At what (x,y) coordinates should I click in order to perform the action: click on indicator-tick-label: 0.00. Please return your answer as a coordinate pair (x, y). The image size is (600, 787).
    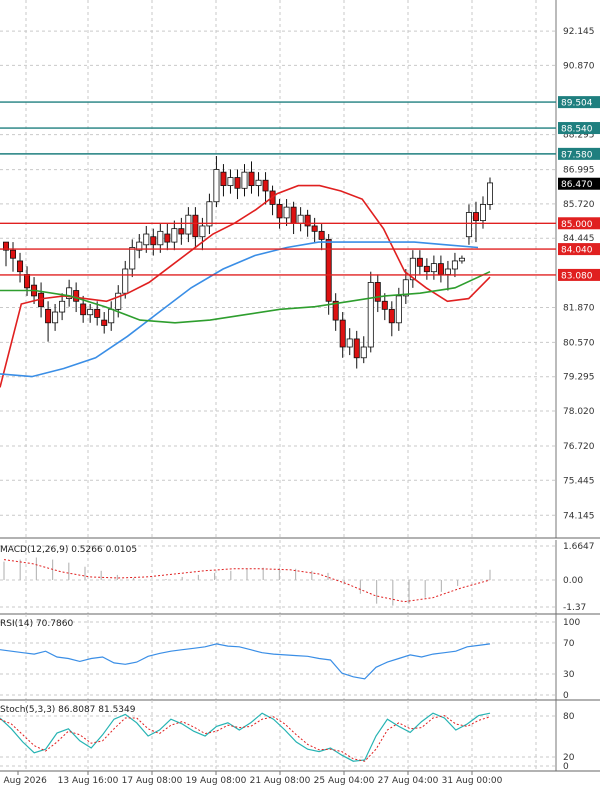
    Looking at the image, I should click on (573, 581).